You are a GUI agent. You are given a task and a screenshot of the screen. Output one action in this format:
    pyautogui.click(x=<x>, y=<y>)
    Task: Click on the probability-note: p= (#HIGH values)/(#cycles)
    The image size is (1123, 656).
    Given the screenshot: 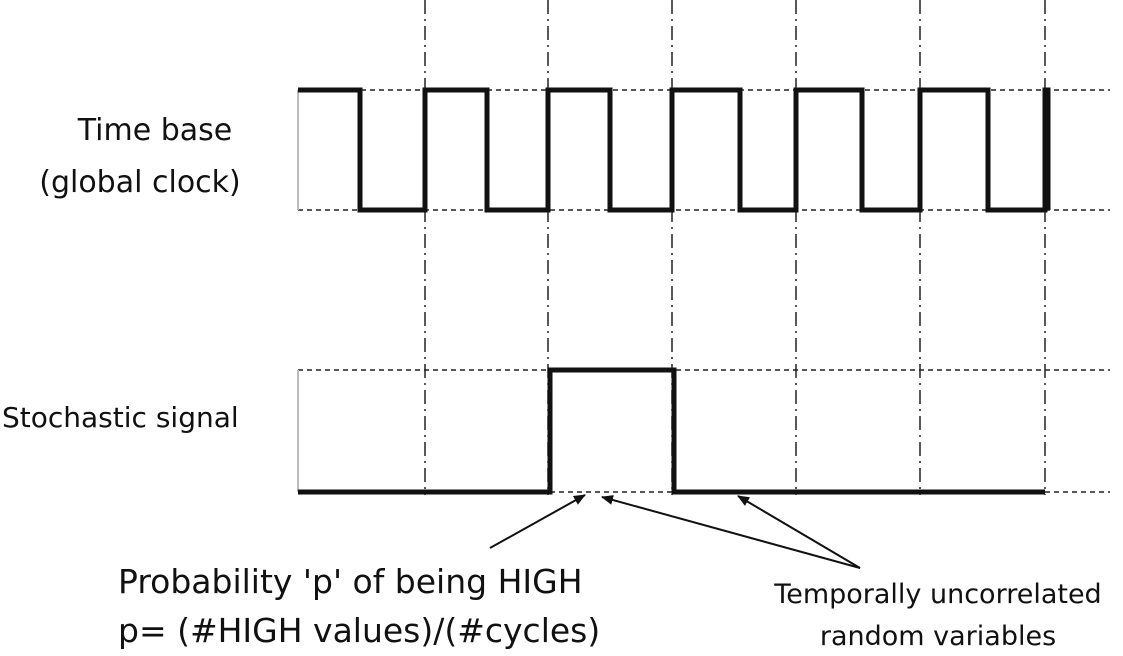 What is the action you would take?
    pyautogui.click(x=359, y=630)
    